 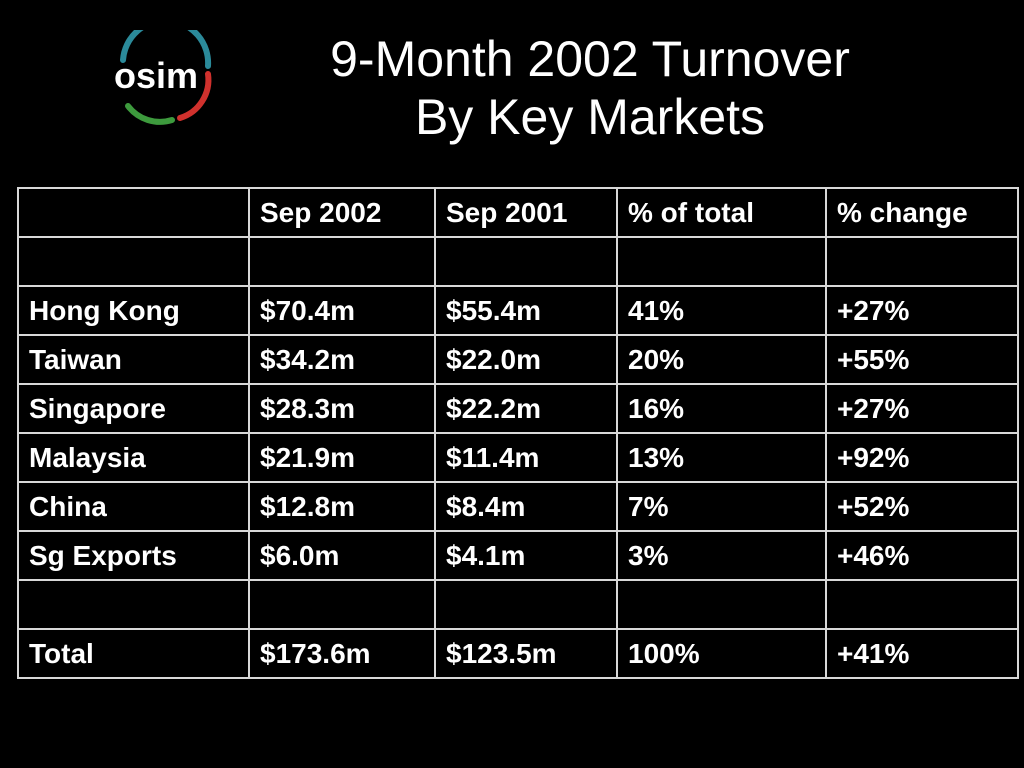 What do you see at coordinates (133, 457) in the screenshot?
I see `table-cell: Malaysia` at bounding box center [133, 457].